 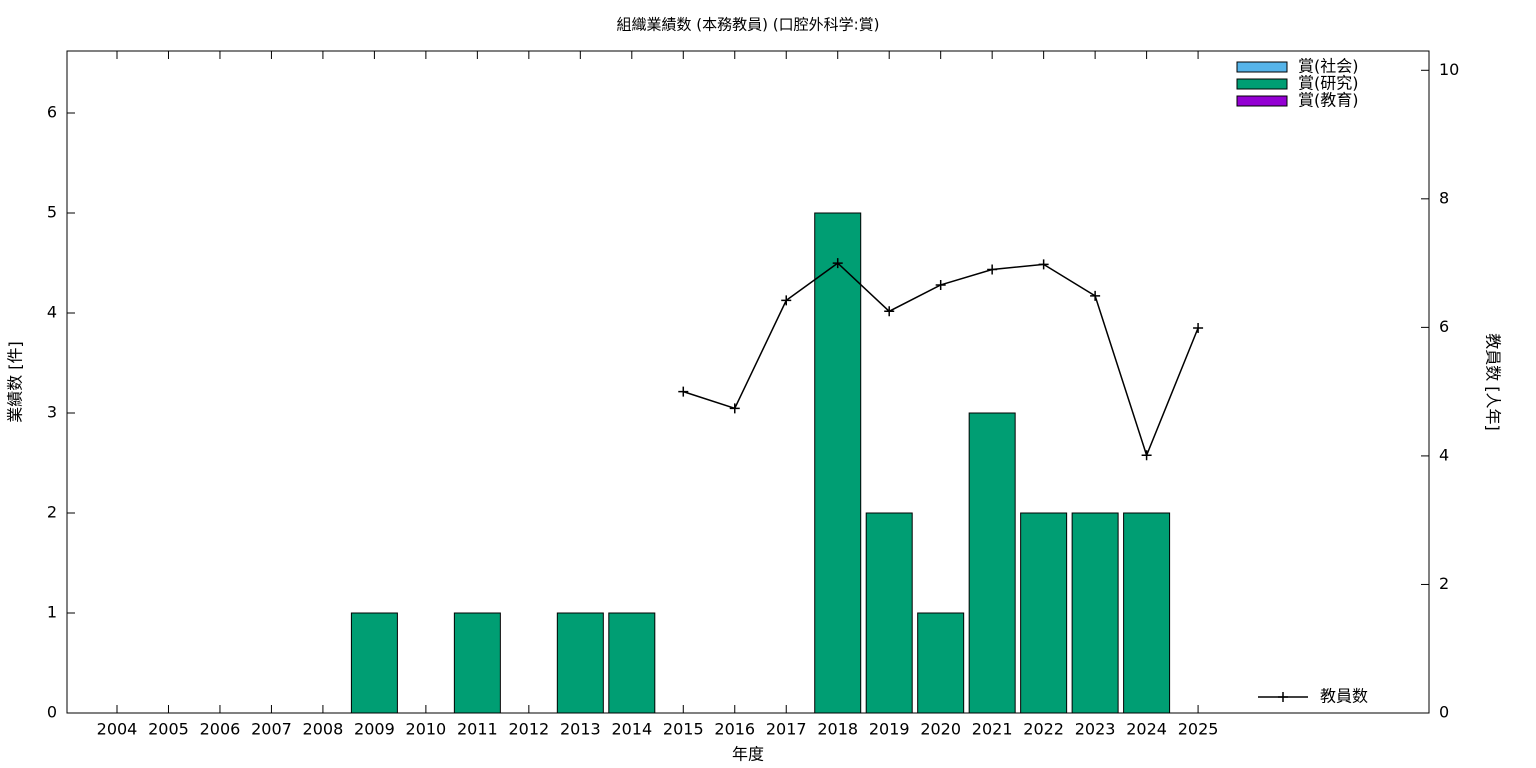 What do you see at coordinates (1444, 197) in the screenshot?
I see `y2-tick-label: 8` at bounding box center [1444, 197].